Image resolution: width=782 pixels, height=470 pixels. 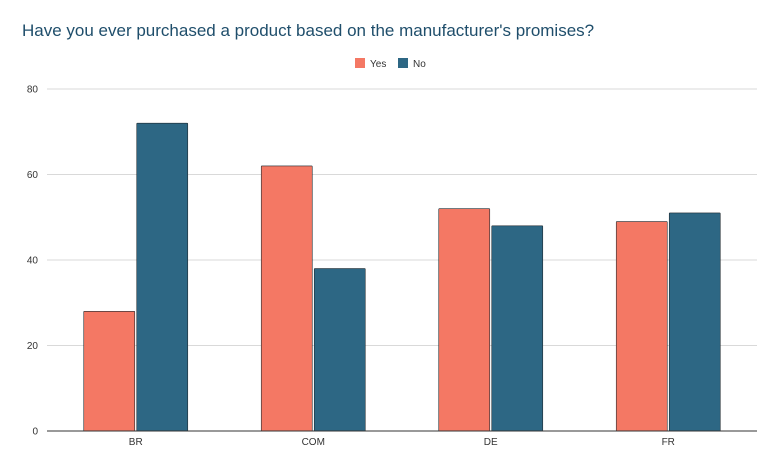 I want to click on y-tick-label: 80, so click(x=33, y=90).